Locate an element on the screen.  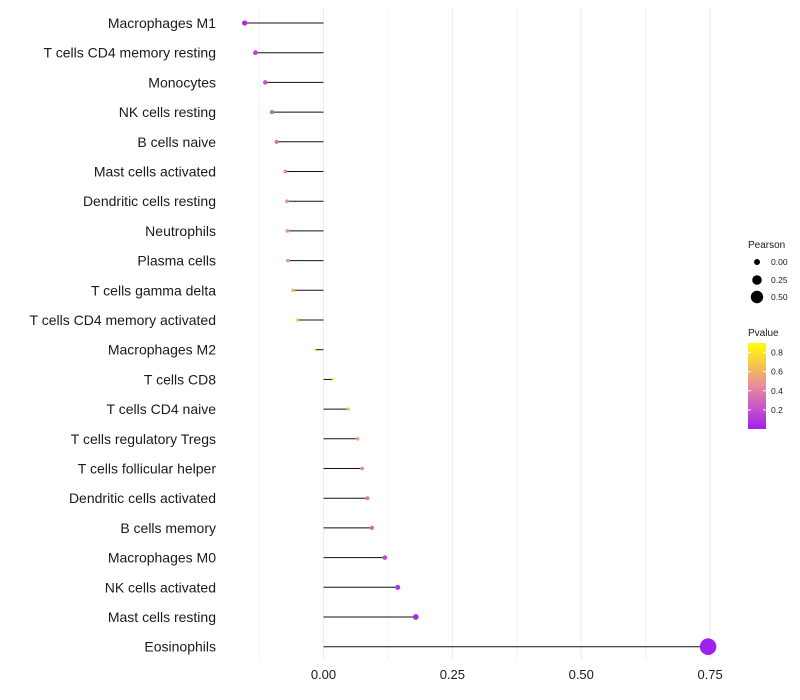
pvalue-color-legend: Pvalue 0.2 0.4 0.6 0.8 is located at coordinates (765, 378).